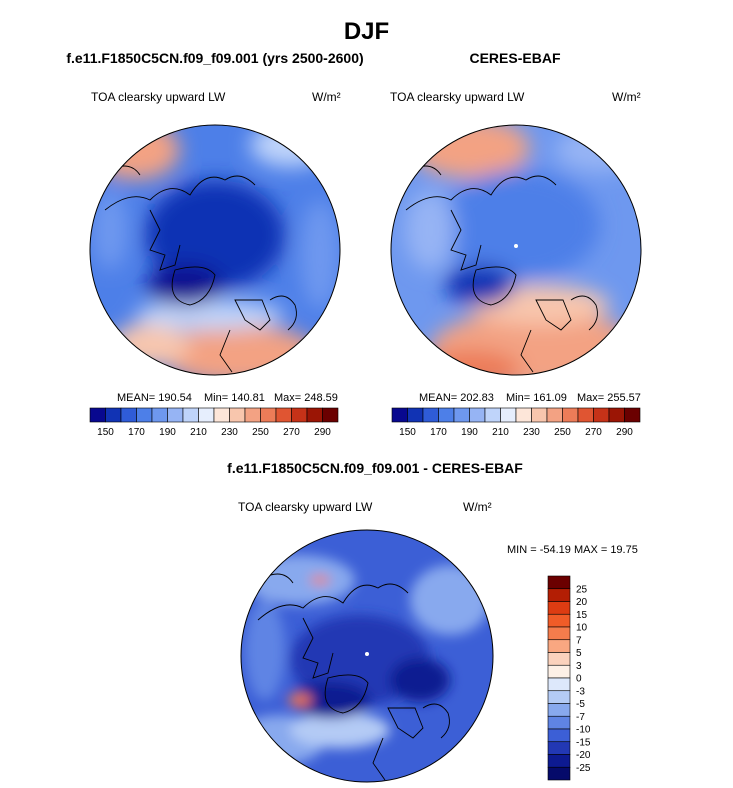  Describe the element at coordinates (609, 398) in the screenshot. I see `right-max: Max= 255.57` at that location.